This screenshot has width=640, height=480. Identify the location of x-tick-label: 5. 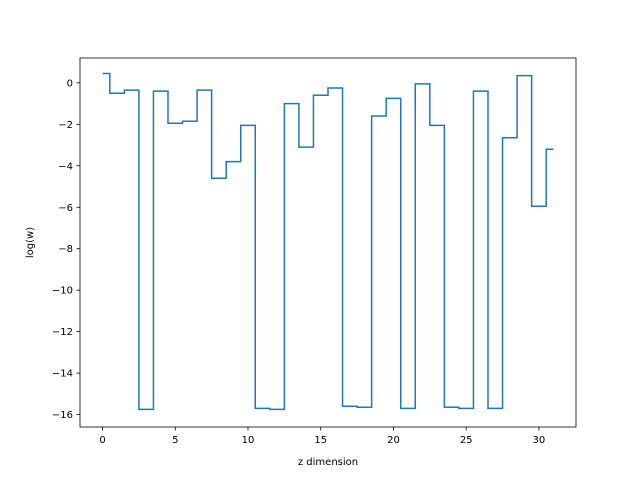
(175, 440).